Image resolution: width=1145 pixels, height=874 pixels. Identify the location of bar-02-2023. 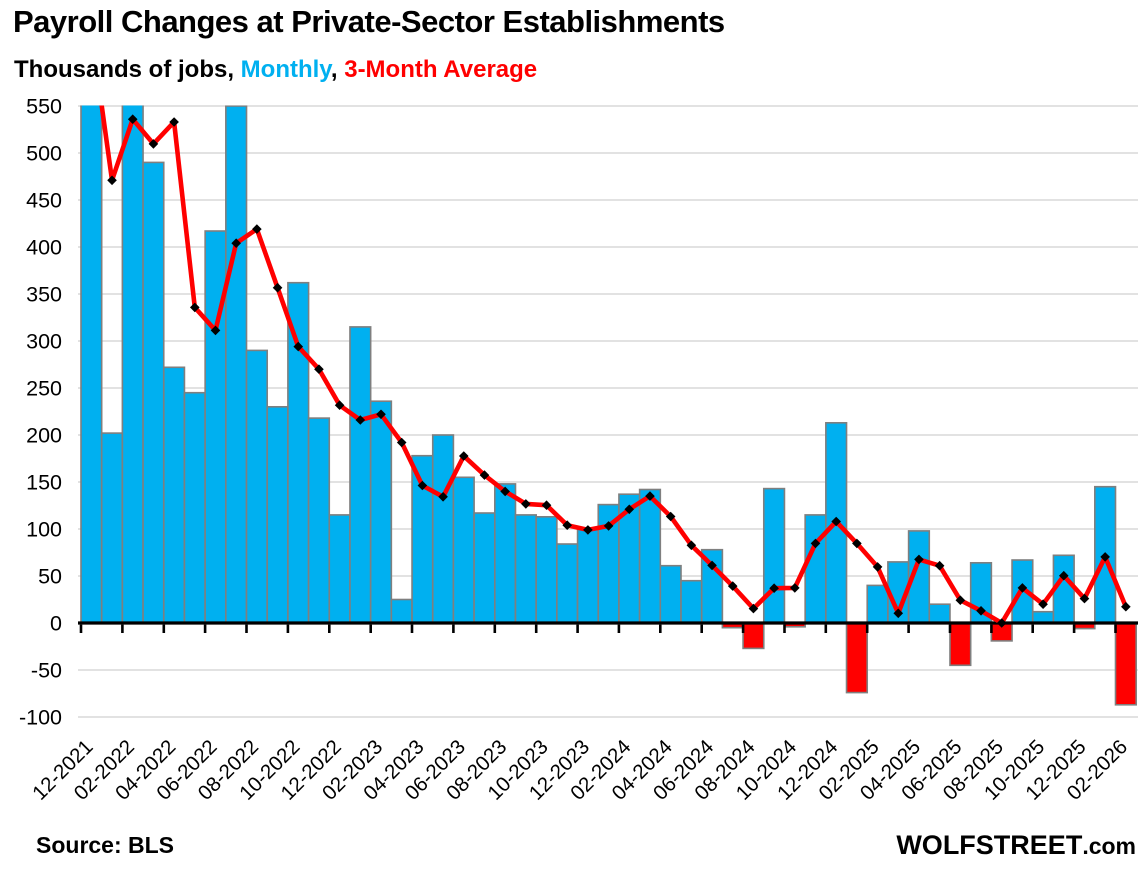
(381, 512).